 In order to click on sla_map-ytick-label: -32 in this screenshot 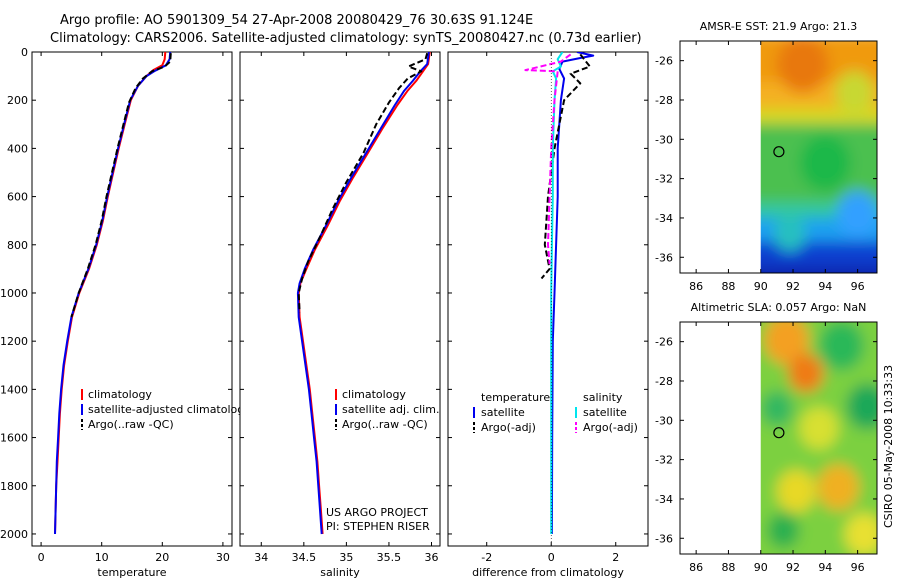, I will do `click(664, 460)`.